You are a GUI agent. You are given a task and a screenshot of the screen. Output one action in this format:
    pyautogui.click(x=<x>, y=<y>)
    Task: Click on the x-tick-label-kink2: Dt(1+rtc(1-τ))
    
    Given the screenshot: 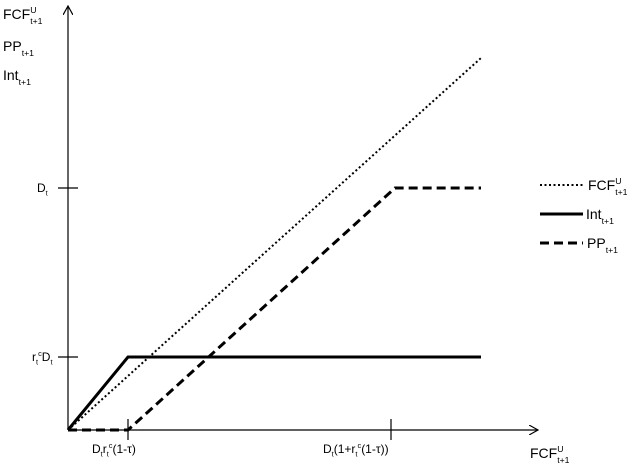 What is the action you would take?
    pyautogui.click(x=356, y=449)
    